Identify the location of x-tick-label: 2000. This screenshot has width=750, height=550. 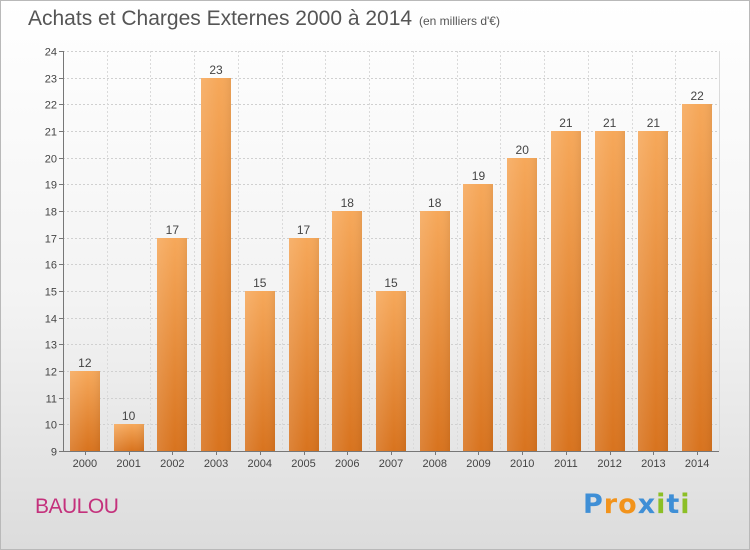
(85, 464).